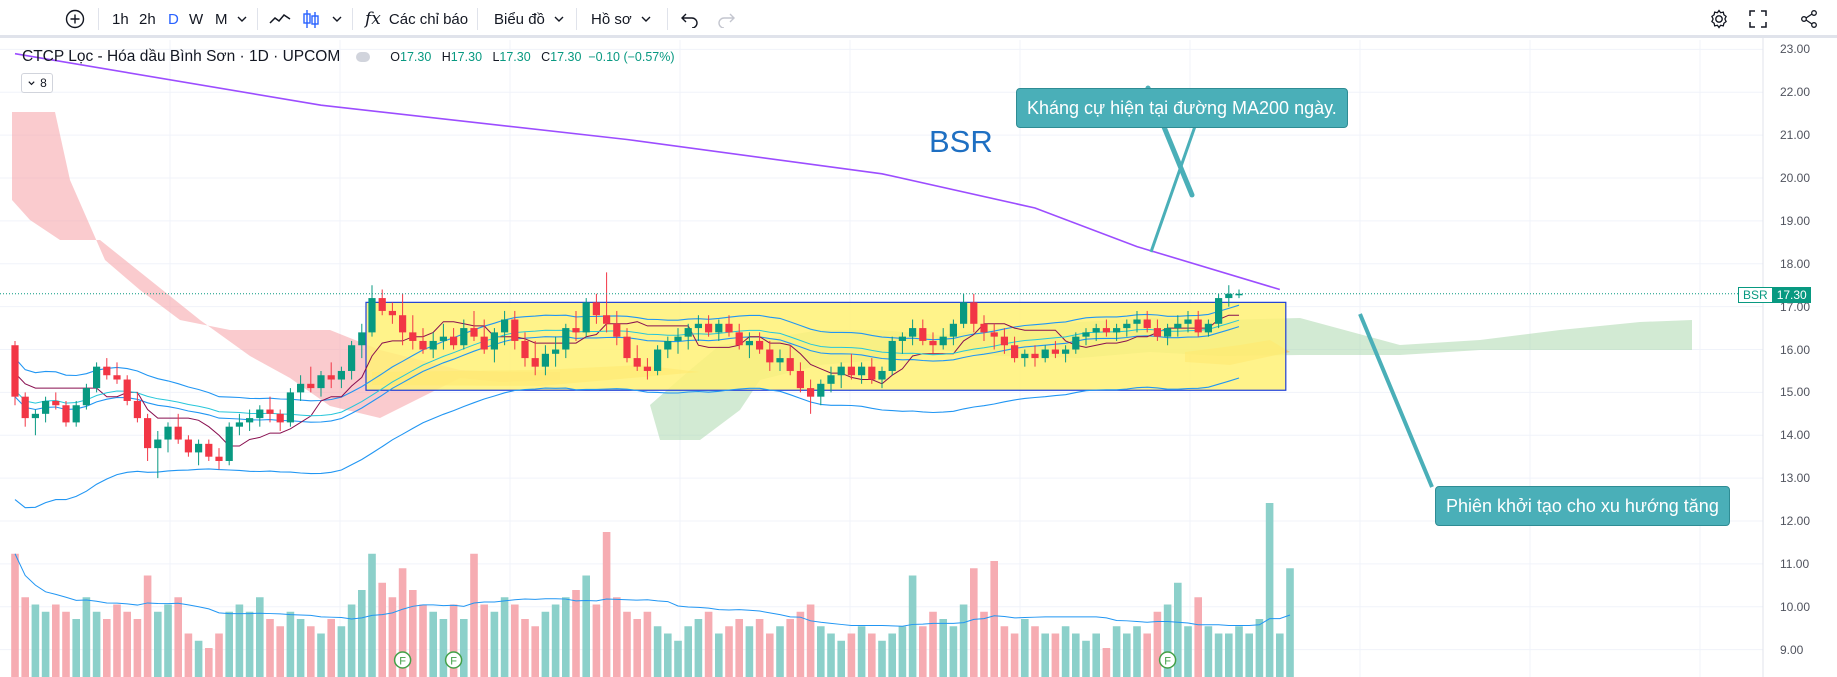 The image size is (1837, 677). Describe the element at coordinates (196, 19) in the screenshot. I see `interval-w: W` at that location.